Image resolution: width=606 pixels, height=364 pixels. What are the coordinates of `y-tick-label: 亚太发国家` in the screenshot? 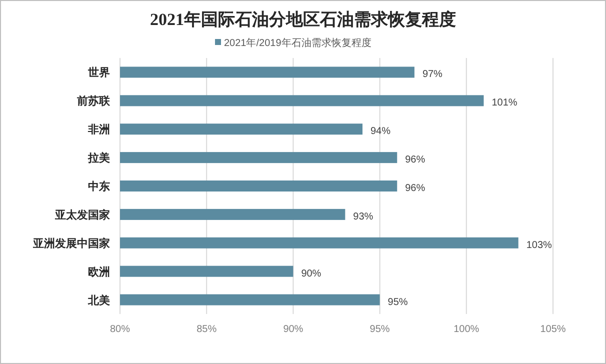 It's located at (82, 215).